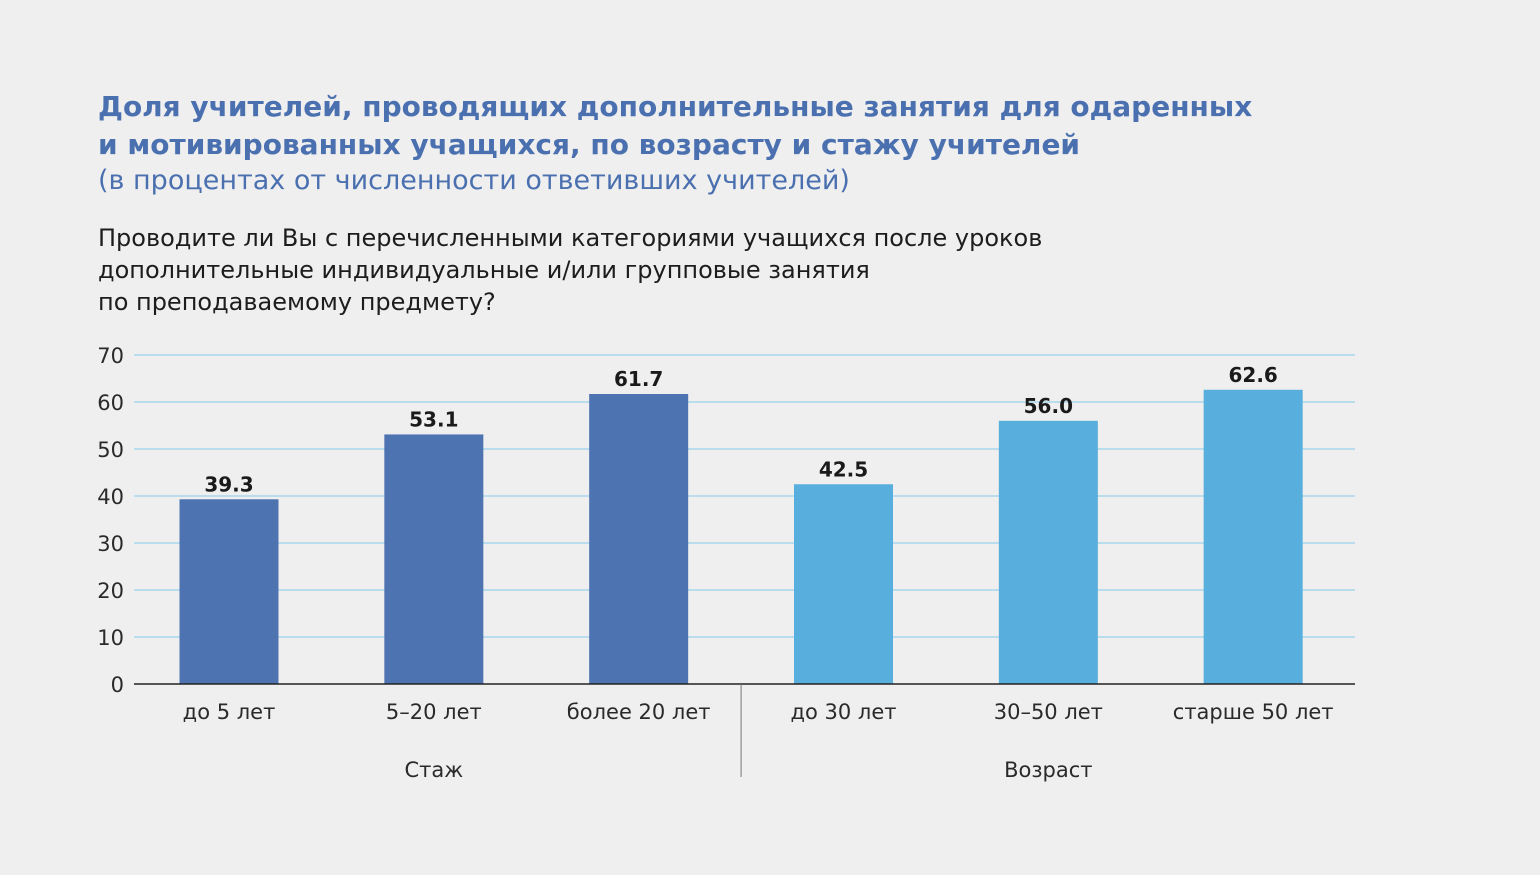  Describe the element at coordinates (1048, 712) in the screenshot. I see `category-label-5: 30–50 лет` at that location.